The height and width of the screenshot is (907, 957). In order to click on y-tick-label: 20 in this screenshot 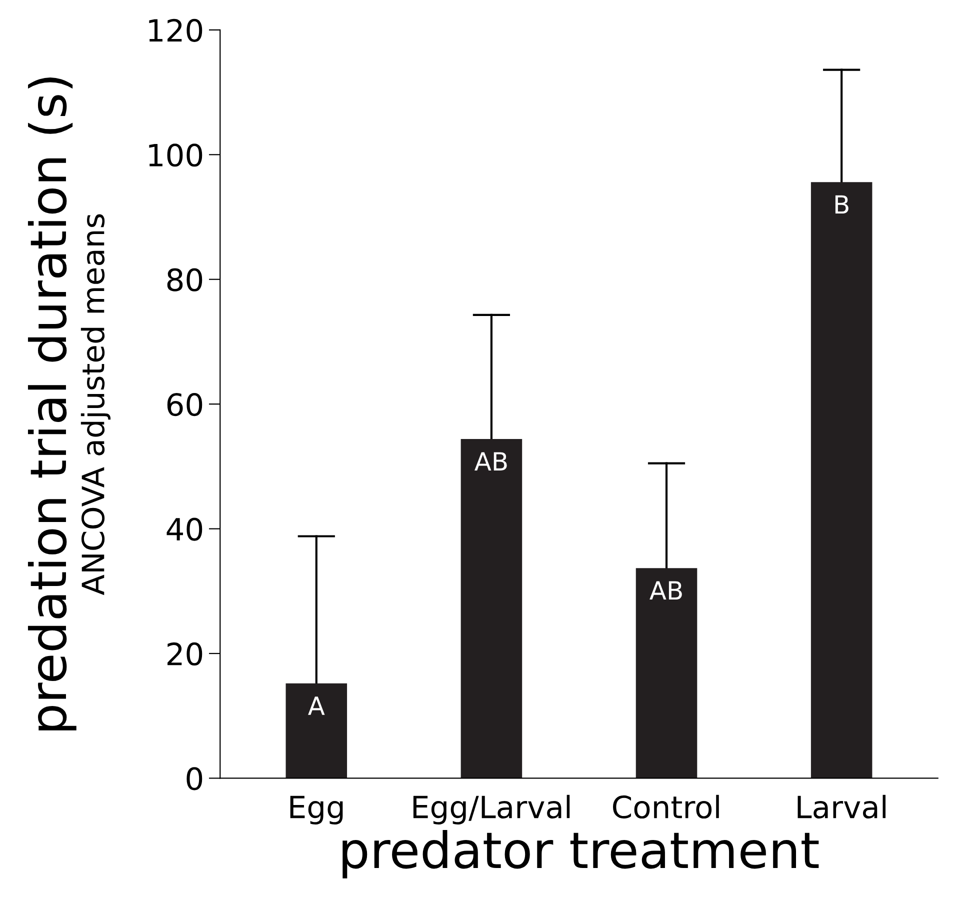, I will do `click(184, 654)`.